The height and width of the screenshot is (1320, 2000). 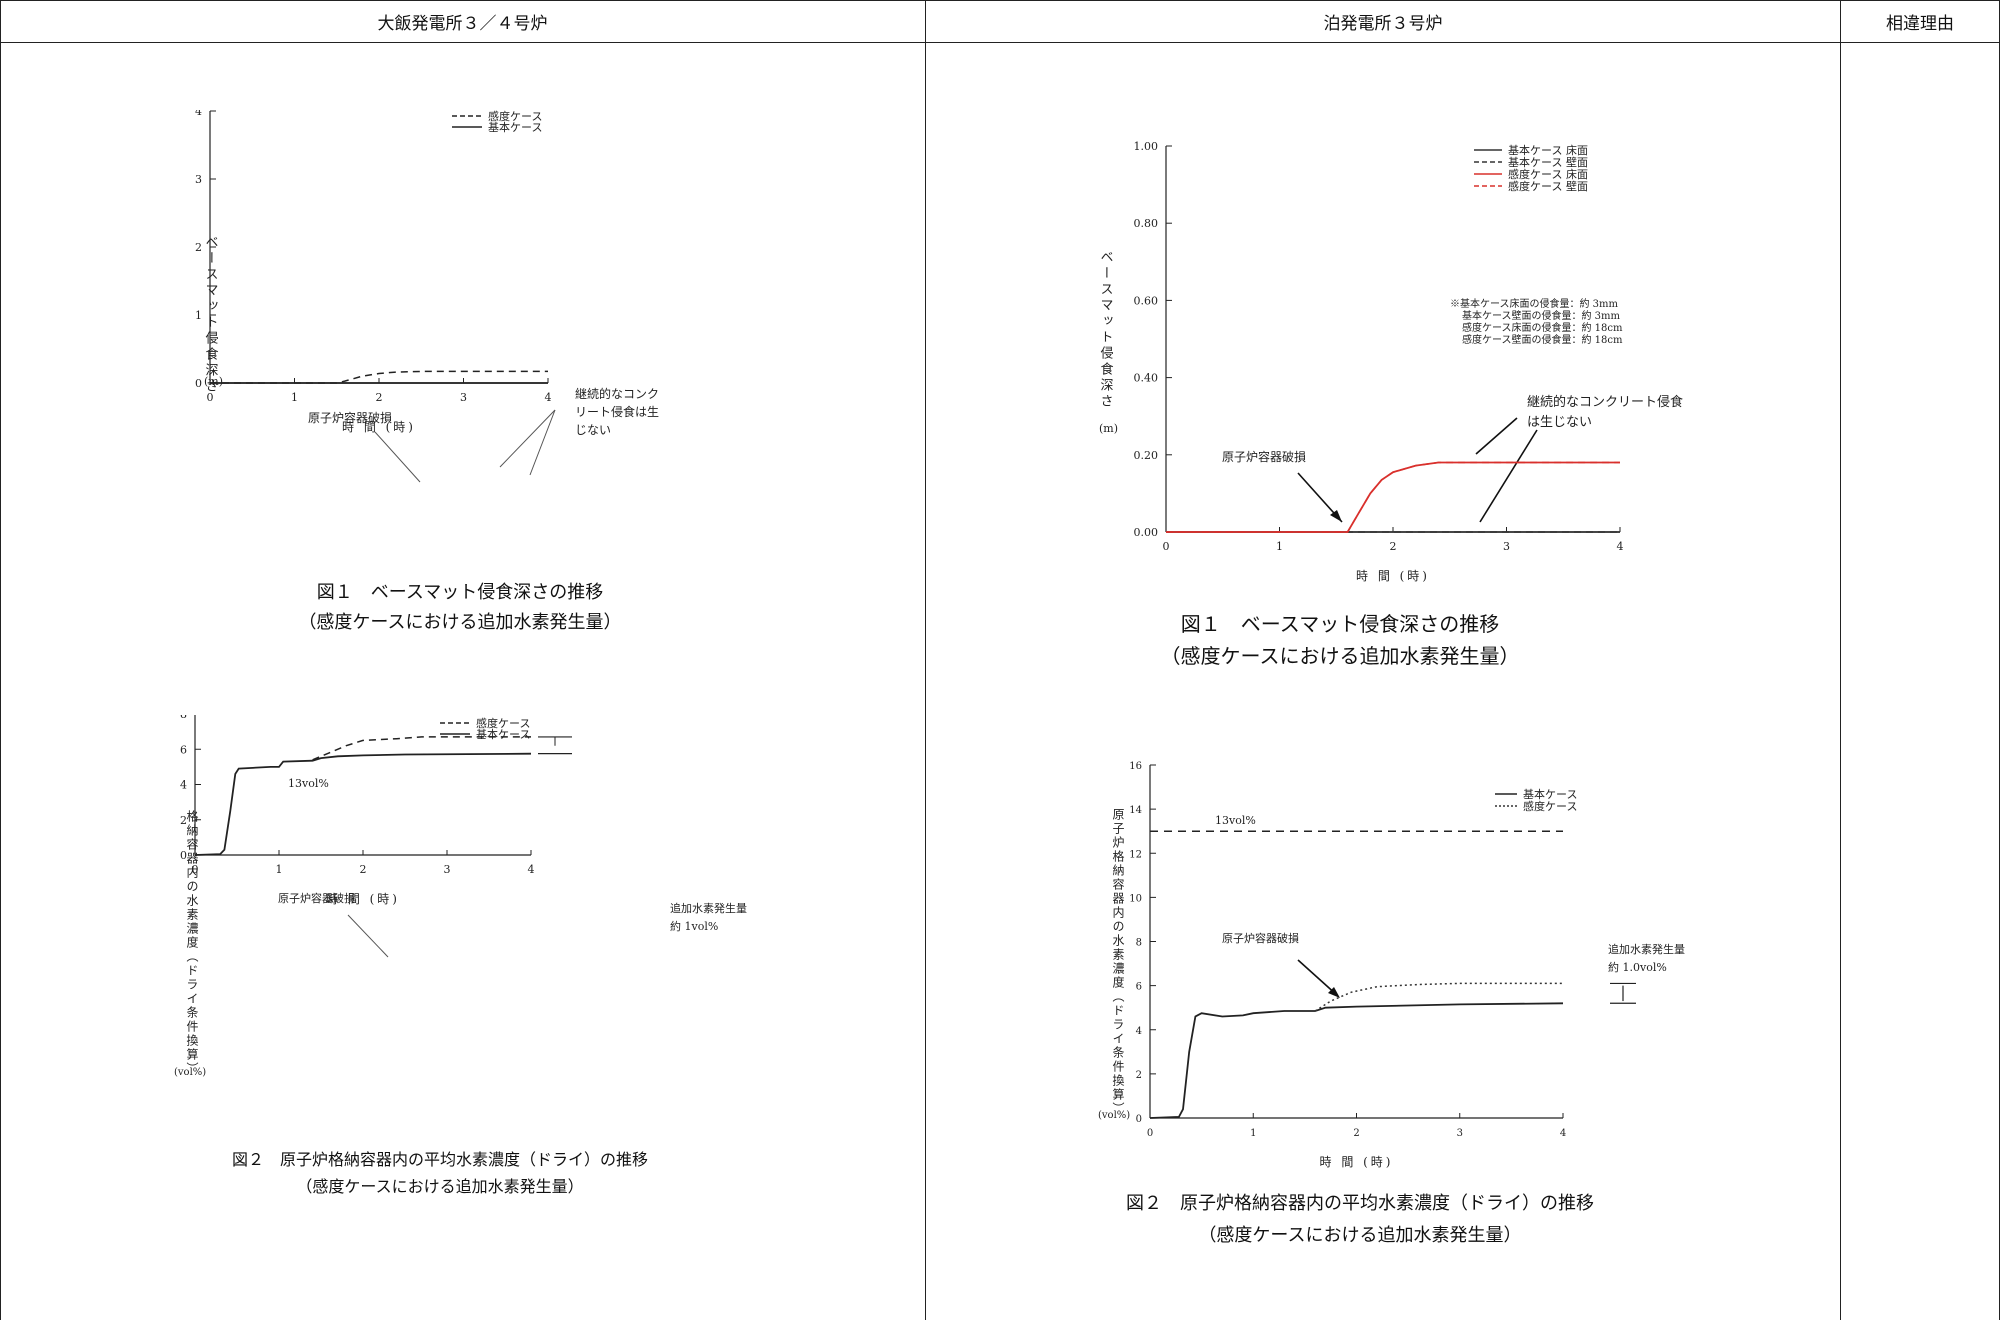 What do you see at coordinates (1340, 624) in the screenshot?
I see `tomari-fig1-caption-title: 図１ ベースマット侵食深さの推移` at bounding box center [1340, 624].